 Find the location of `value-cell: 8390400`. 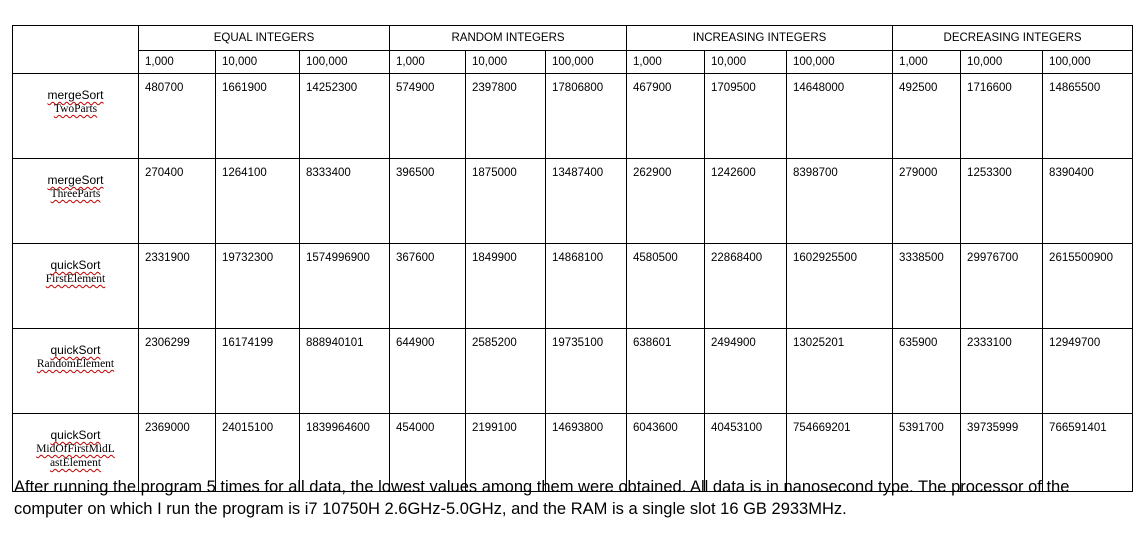

value-cell: 8390400 is located at coordinates (1088, 201).